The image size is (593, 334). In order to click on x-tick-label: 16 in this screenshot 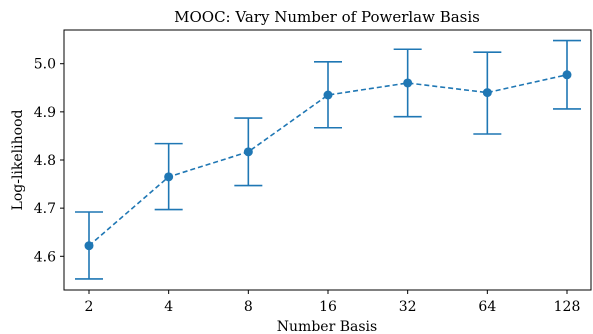, I will do `click(328, 307)`.